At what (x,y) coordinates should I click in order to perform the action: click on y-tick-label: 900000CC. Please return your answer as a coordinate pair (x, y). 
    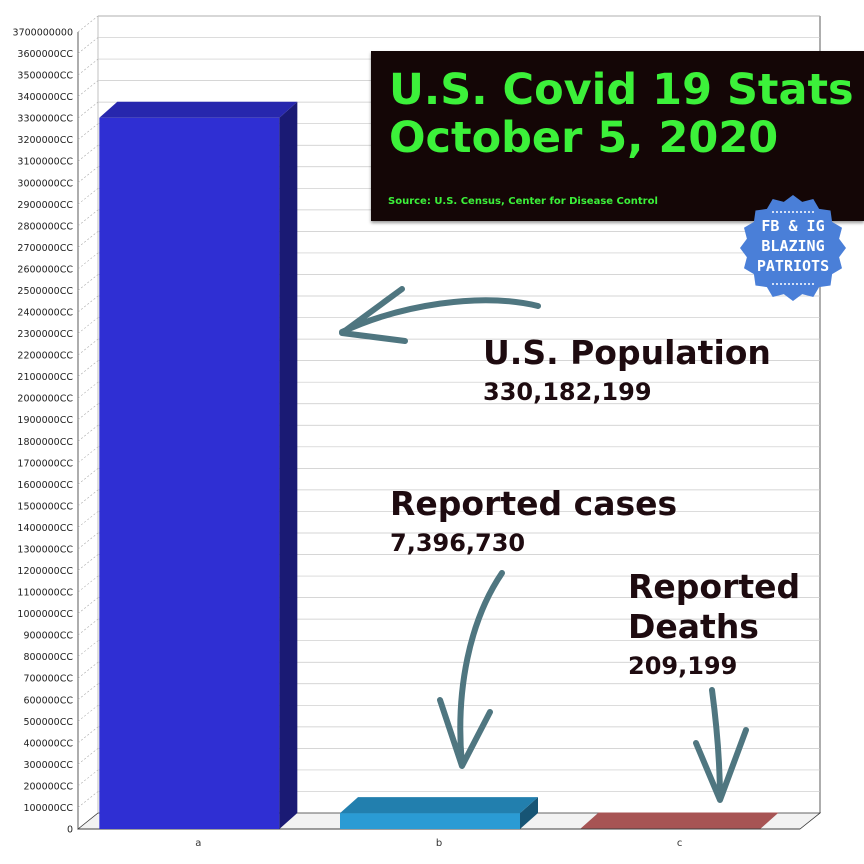
    Looking at the image, I should click on (48, 636).